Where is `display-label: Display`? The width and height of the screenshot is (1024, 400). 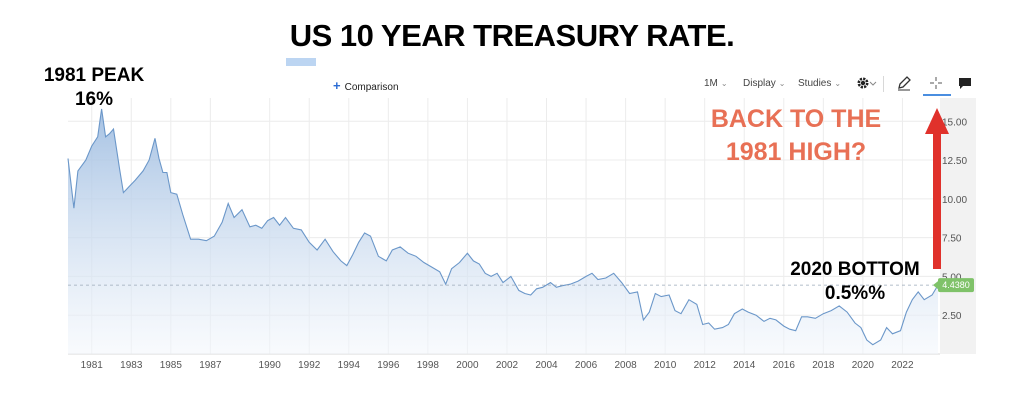
display-label: Display is located at coordinates (759, 83).